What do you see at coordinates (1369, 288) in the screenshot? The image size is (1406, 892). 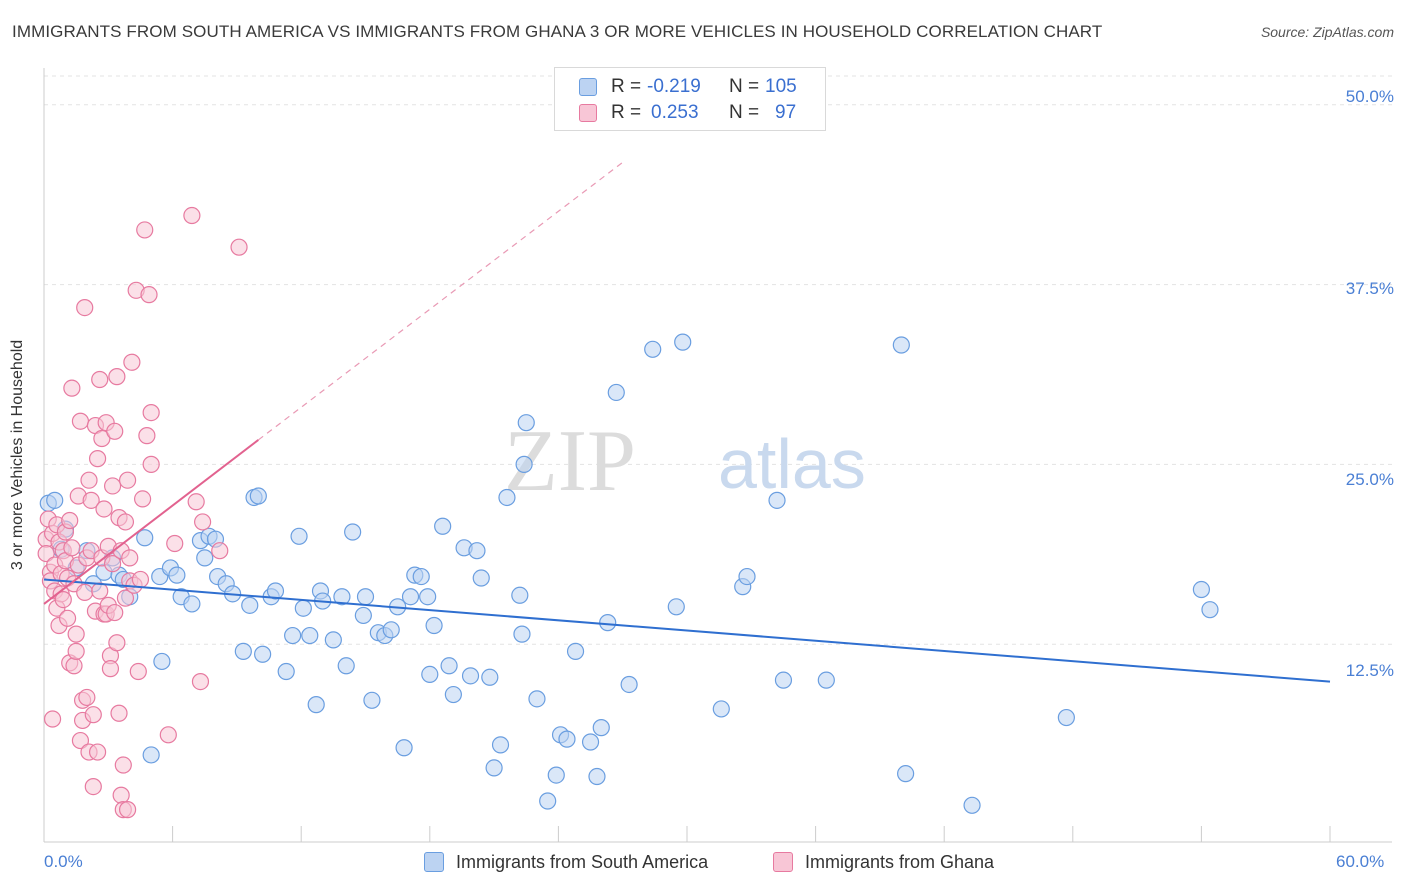 I see `y-tick-label: 37.5%` at bounding box center [1369, 288].